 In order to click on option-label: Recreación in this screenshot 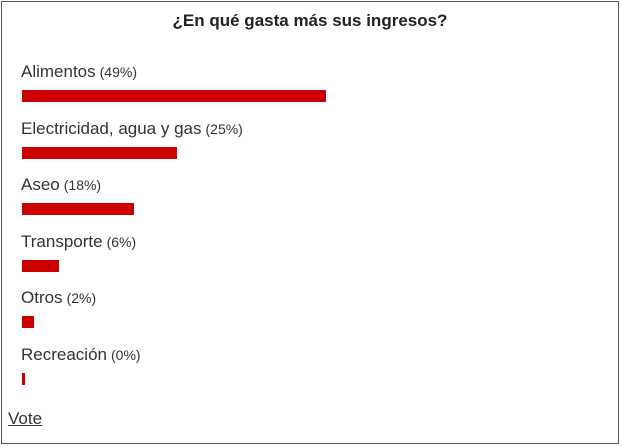, I will do `click(64, 354)`.